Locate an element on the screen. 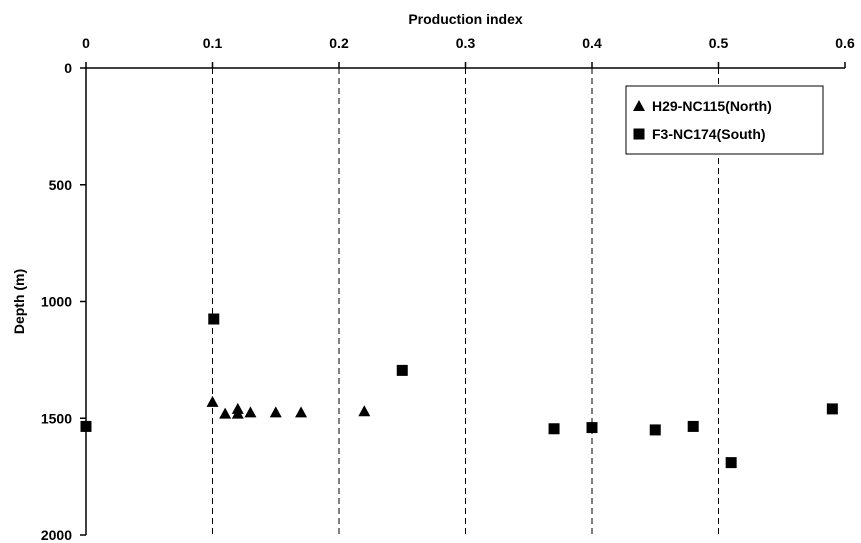  legend-box is located at coordinates (724, 120).